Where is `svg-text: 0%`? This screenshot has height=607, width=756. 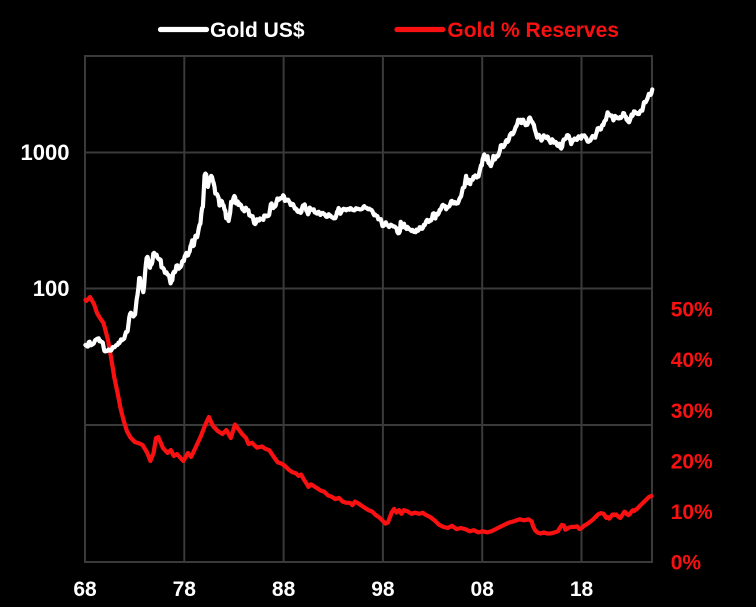
svg-text: 0% is located at coordinates (686, 563).